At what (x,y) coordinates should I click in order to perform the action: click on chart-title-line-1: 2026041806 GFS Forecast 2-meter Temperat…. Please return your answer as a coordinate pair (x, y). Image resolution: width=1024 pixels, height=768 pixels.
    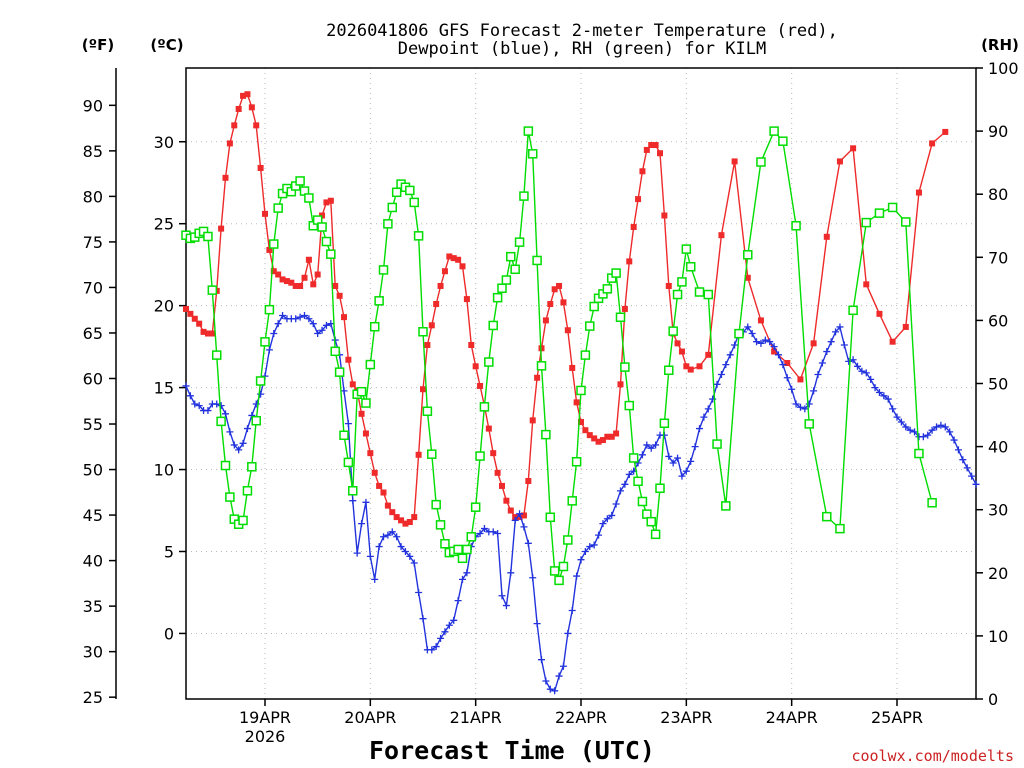
    Looking at the image, I should click on (582, 31).